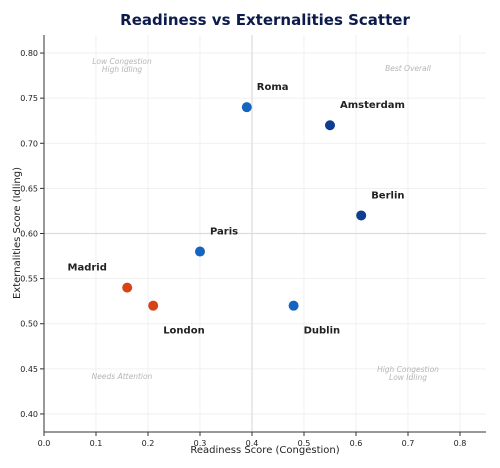  I want to click on quadrant-annotation: Best Overall, so click(408, 68).